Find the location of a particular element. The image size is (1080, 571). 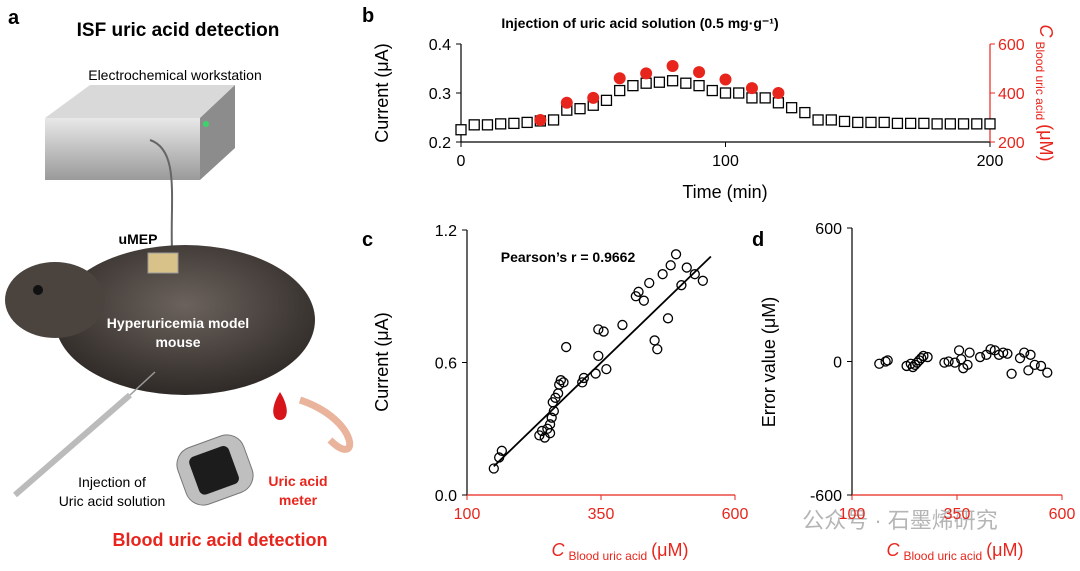

axis-label: CBlood uric acid(μM) is located at coordinates (1044, 92).